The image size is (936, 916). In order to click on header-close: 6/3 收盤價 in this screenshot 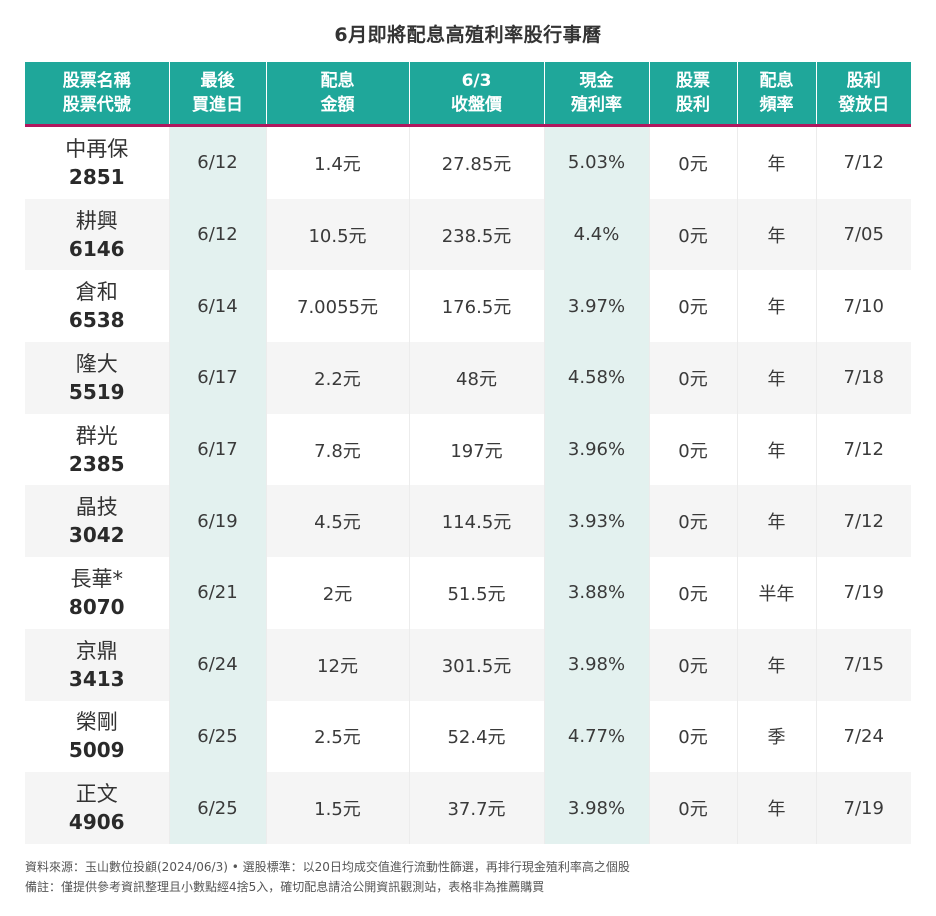, I will do `click(476, 94)`.